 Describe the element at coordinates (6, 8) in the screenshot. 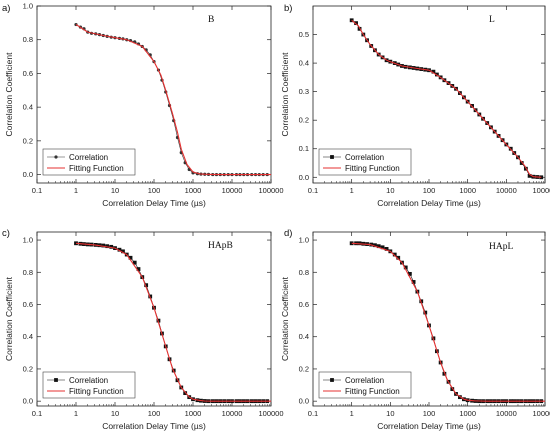

I see `panel-label: a)` at that location.